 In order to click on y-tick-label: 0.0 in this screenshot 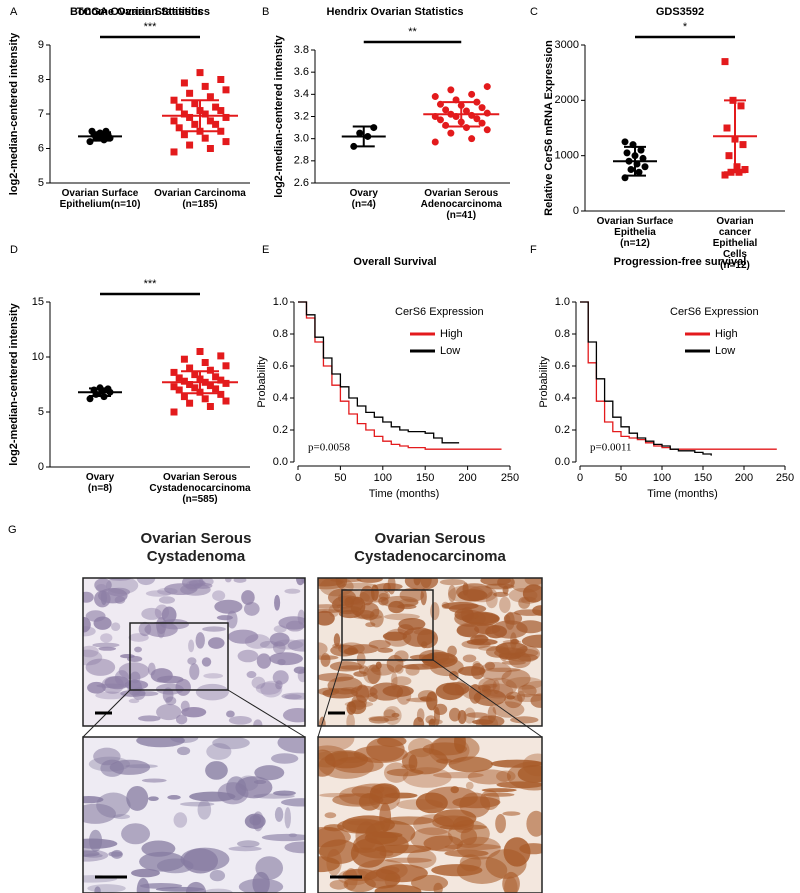, I will do `click(280, 462)`.